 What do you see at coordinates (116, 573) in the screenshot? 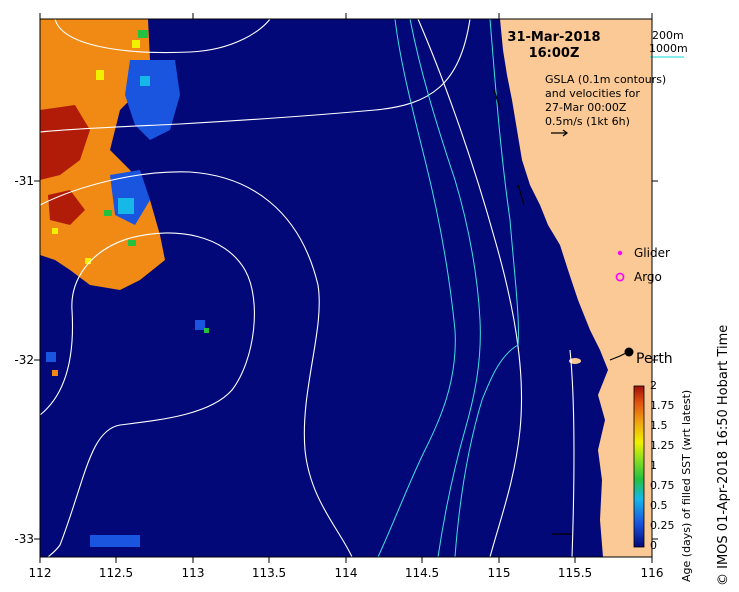
I see `lon-tick-112-5: 112.5` at bounding box center [116, 573].